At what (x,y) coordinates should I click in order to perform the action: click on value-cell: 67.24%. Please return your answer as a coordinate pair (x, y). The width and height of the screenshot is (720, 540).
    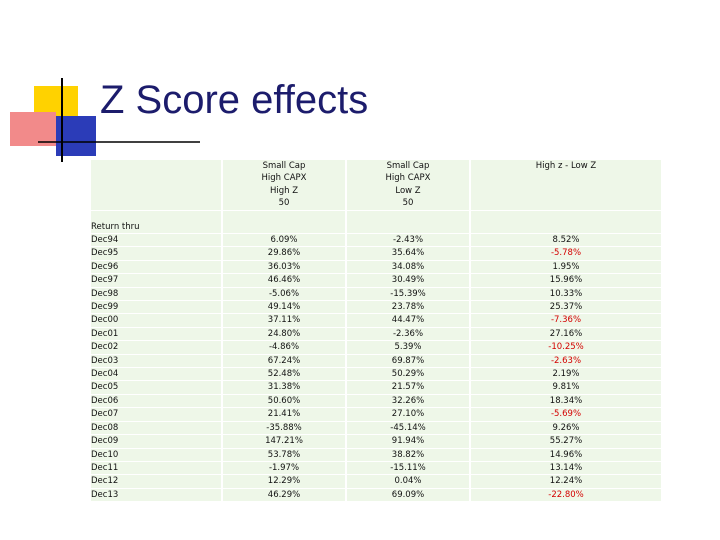
    Looking at the image, I should click on (284, 361).